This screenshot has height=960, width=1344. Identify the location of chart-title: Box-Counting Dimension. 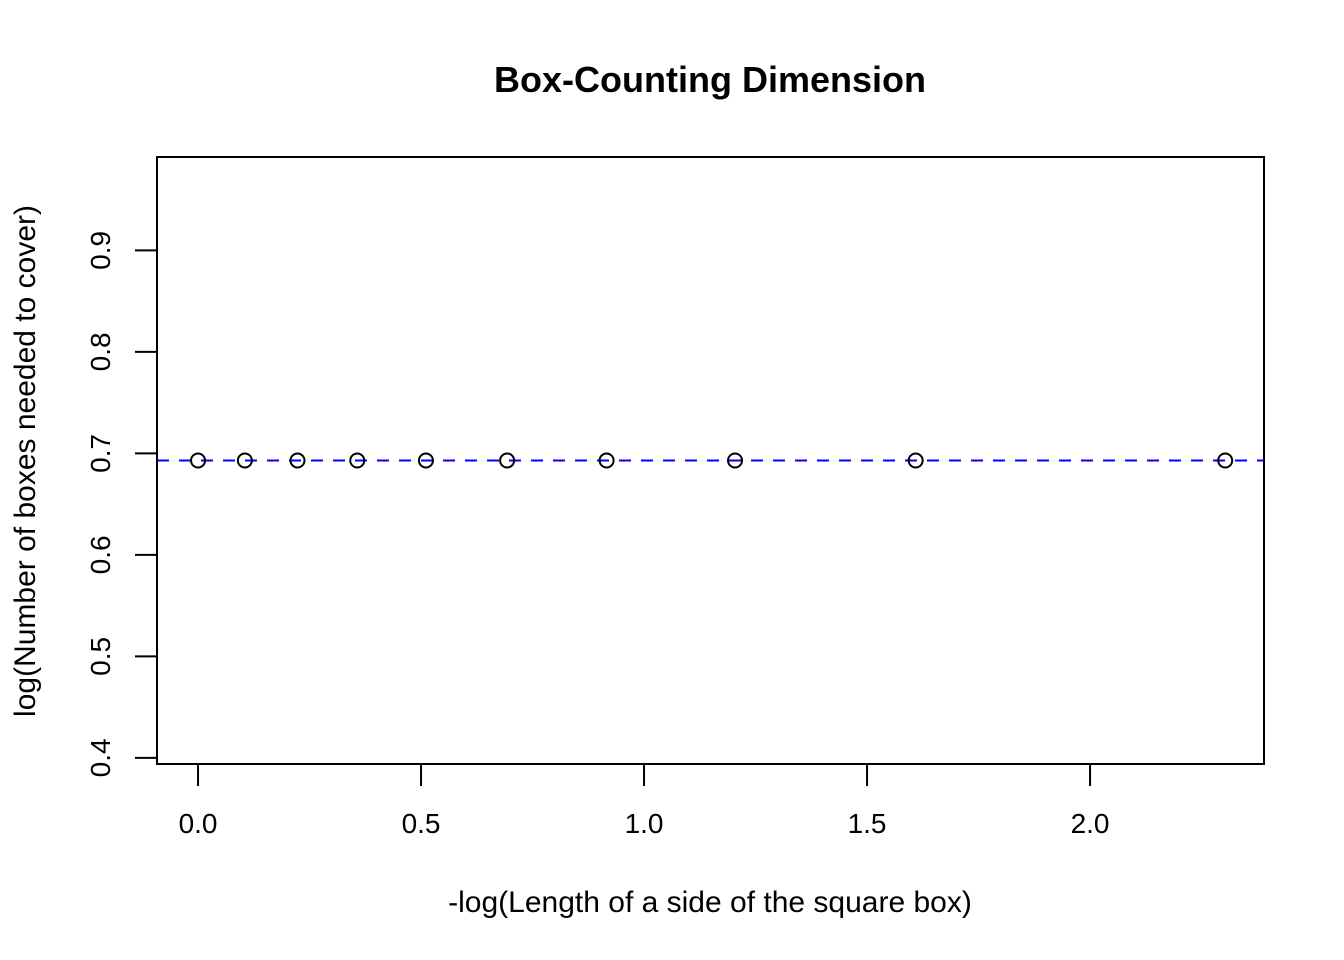
(710, 79).